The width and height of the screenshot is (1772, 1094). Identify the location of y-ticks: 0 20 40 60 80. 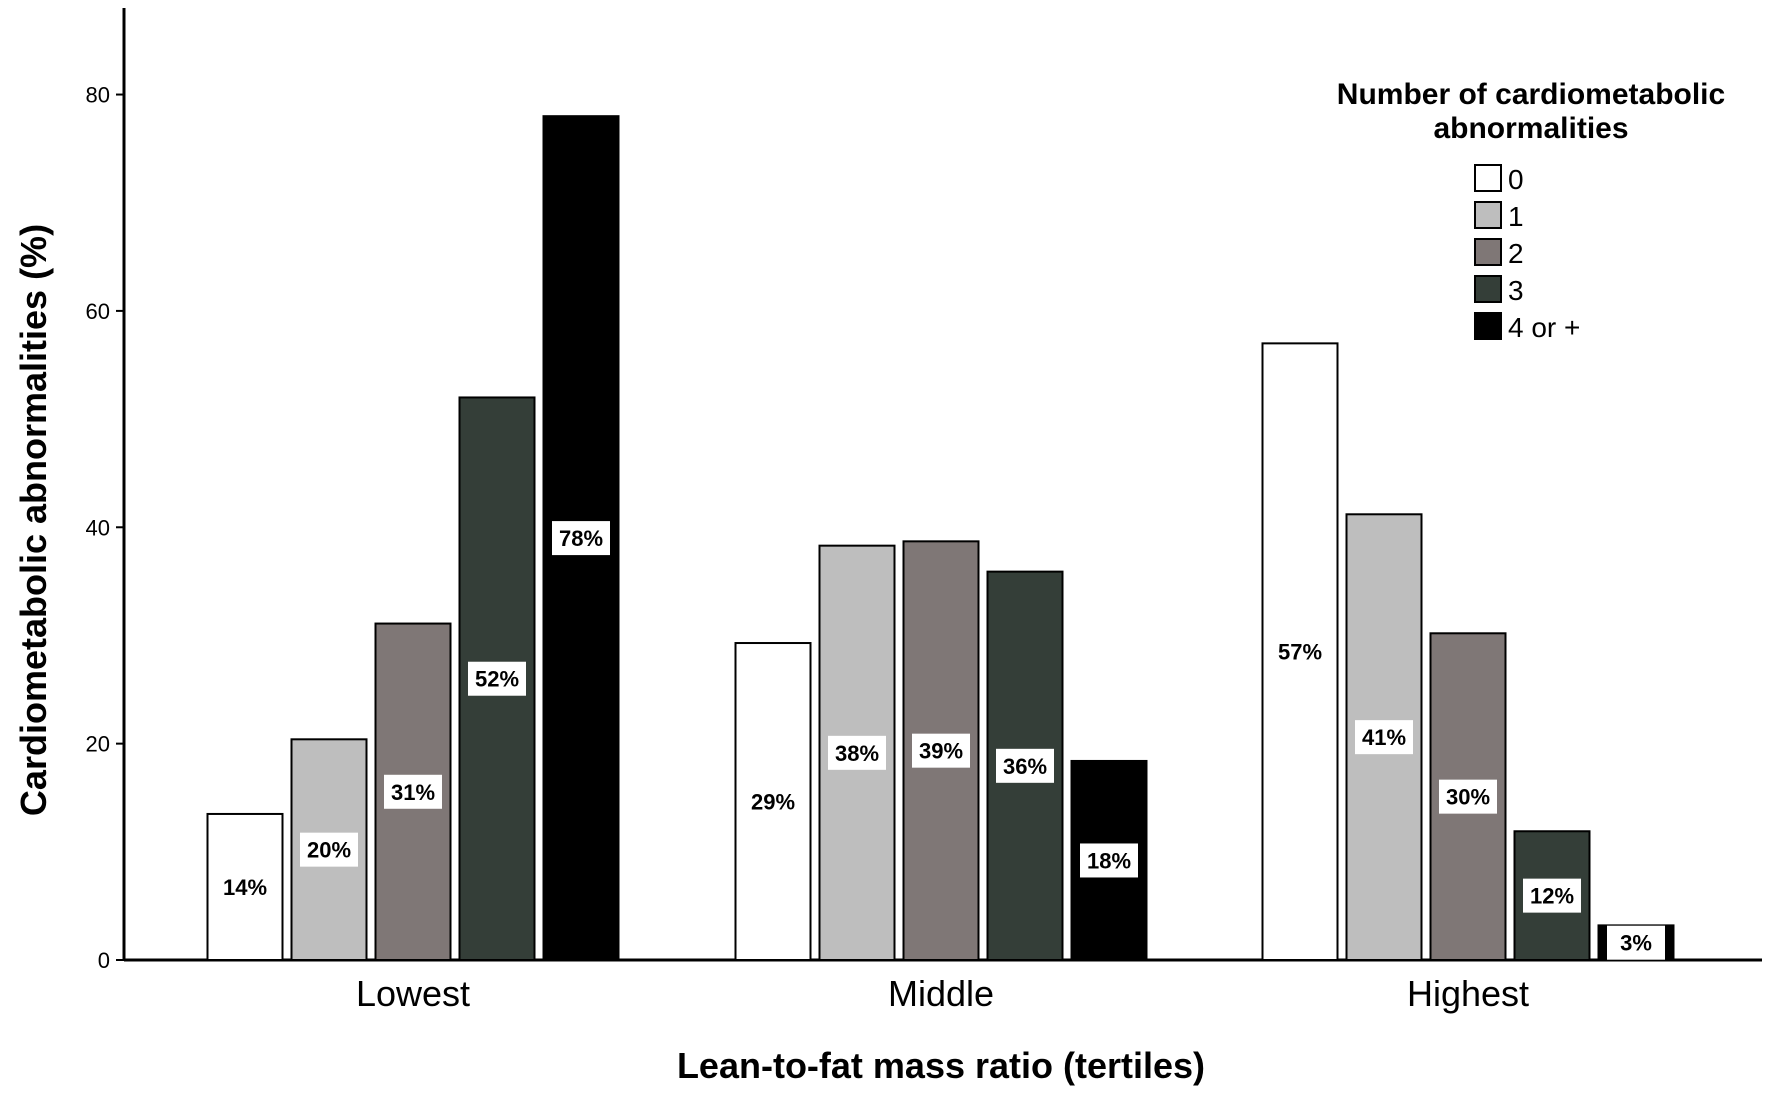
(105, 528).